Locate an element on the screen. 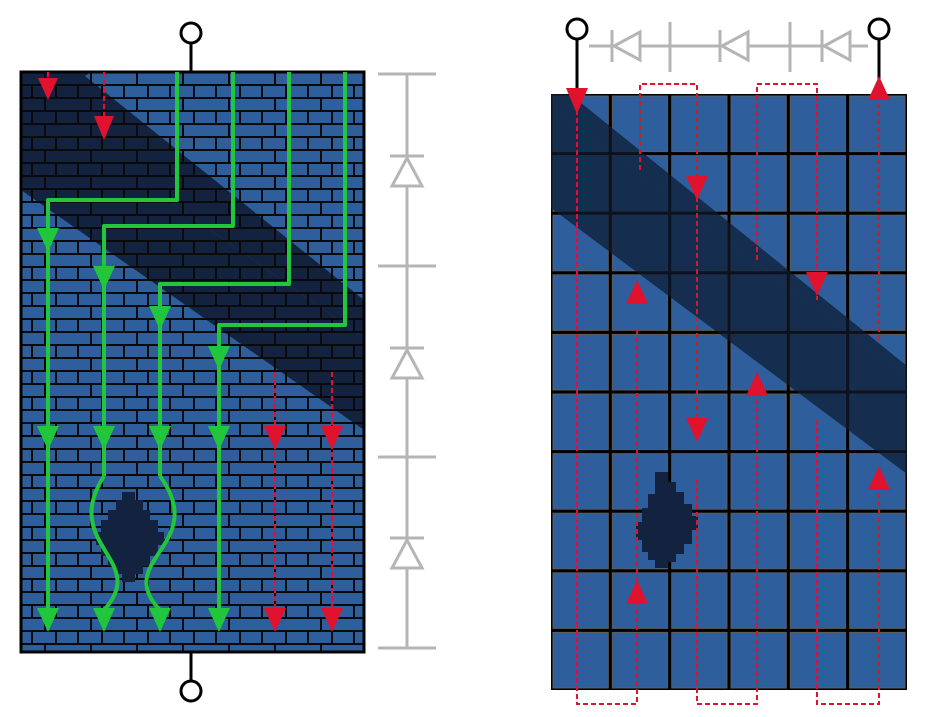  right-left-terminal-icon is located at coordinates (577, 29).